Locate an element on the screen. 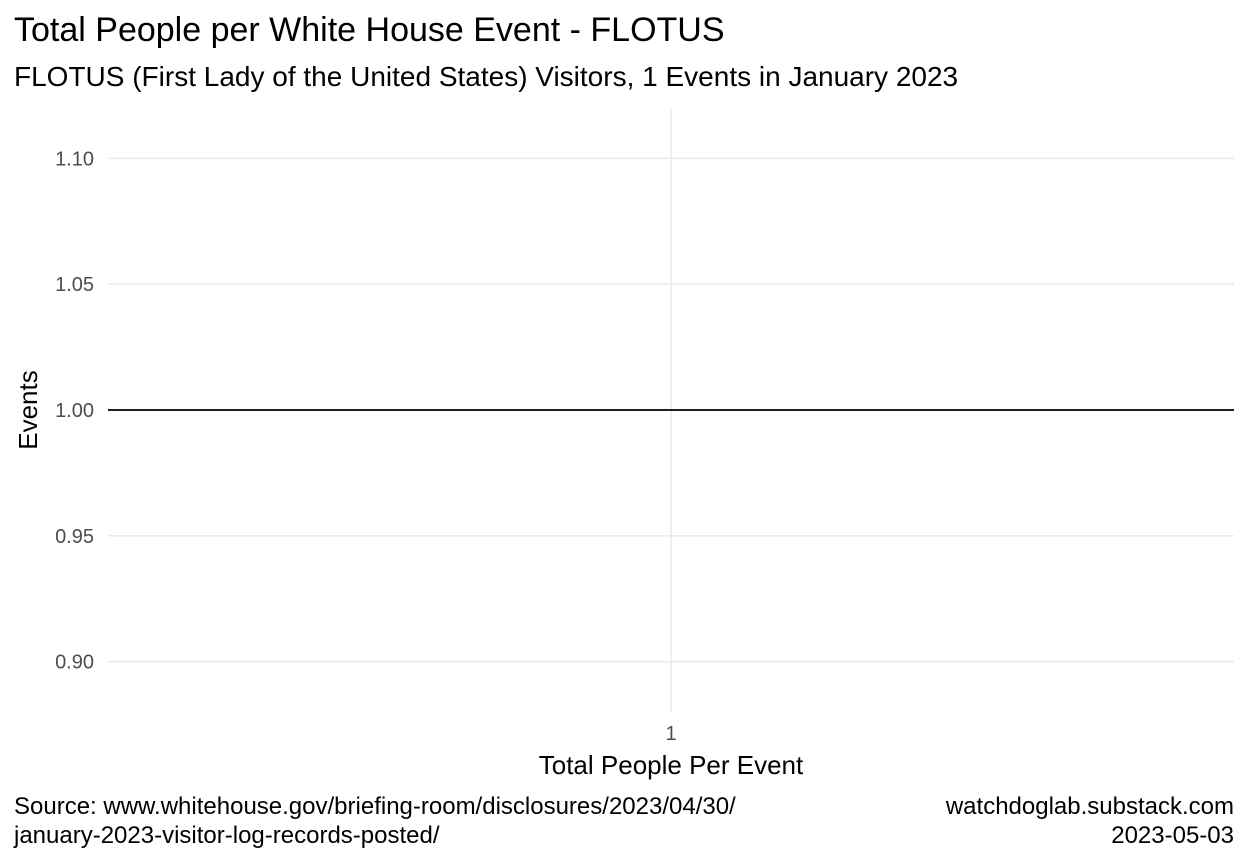 The width and height of the screenshot is (1248, 864). y-tick-label: 1.00 is located at coordinates (74, 411).